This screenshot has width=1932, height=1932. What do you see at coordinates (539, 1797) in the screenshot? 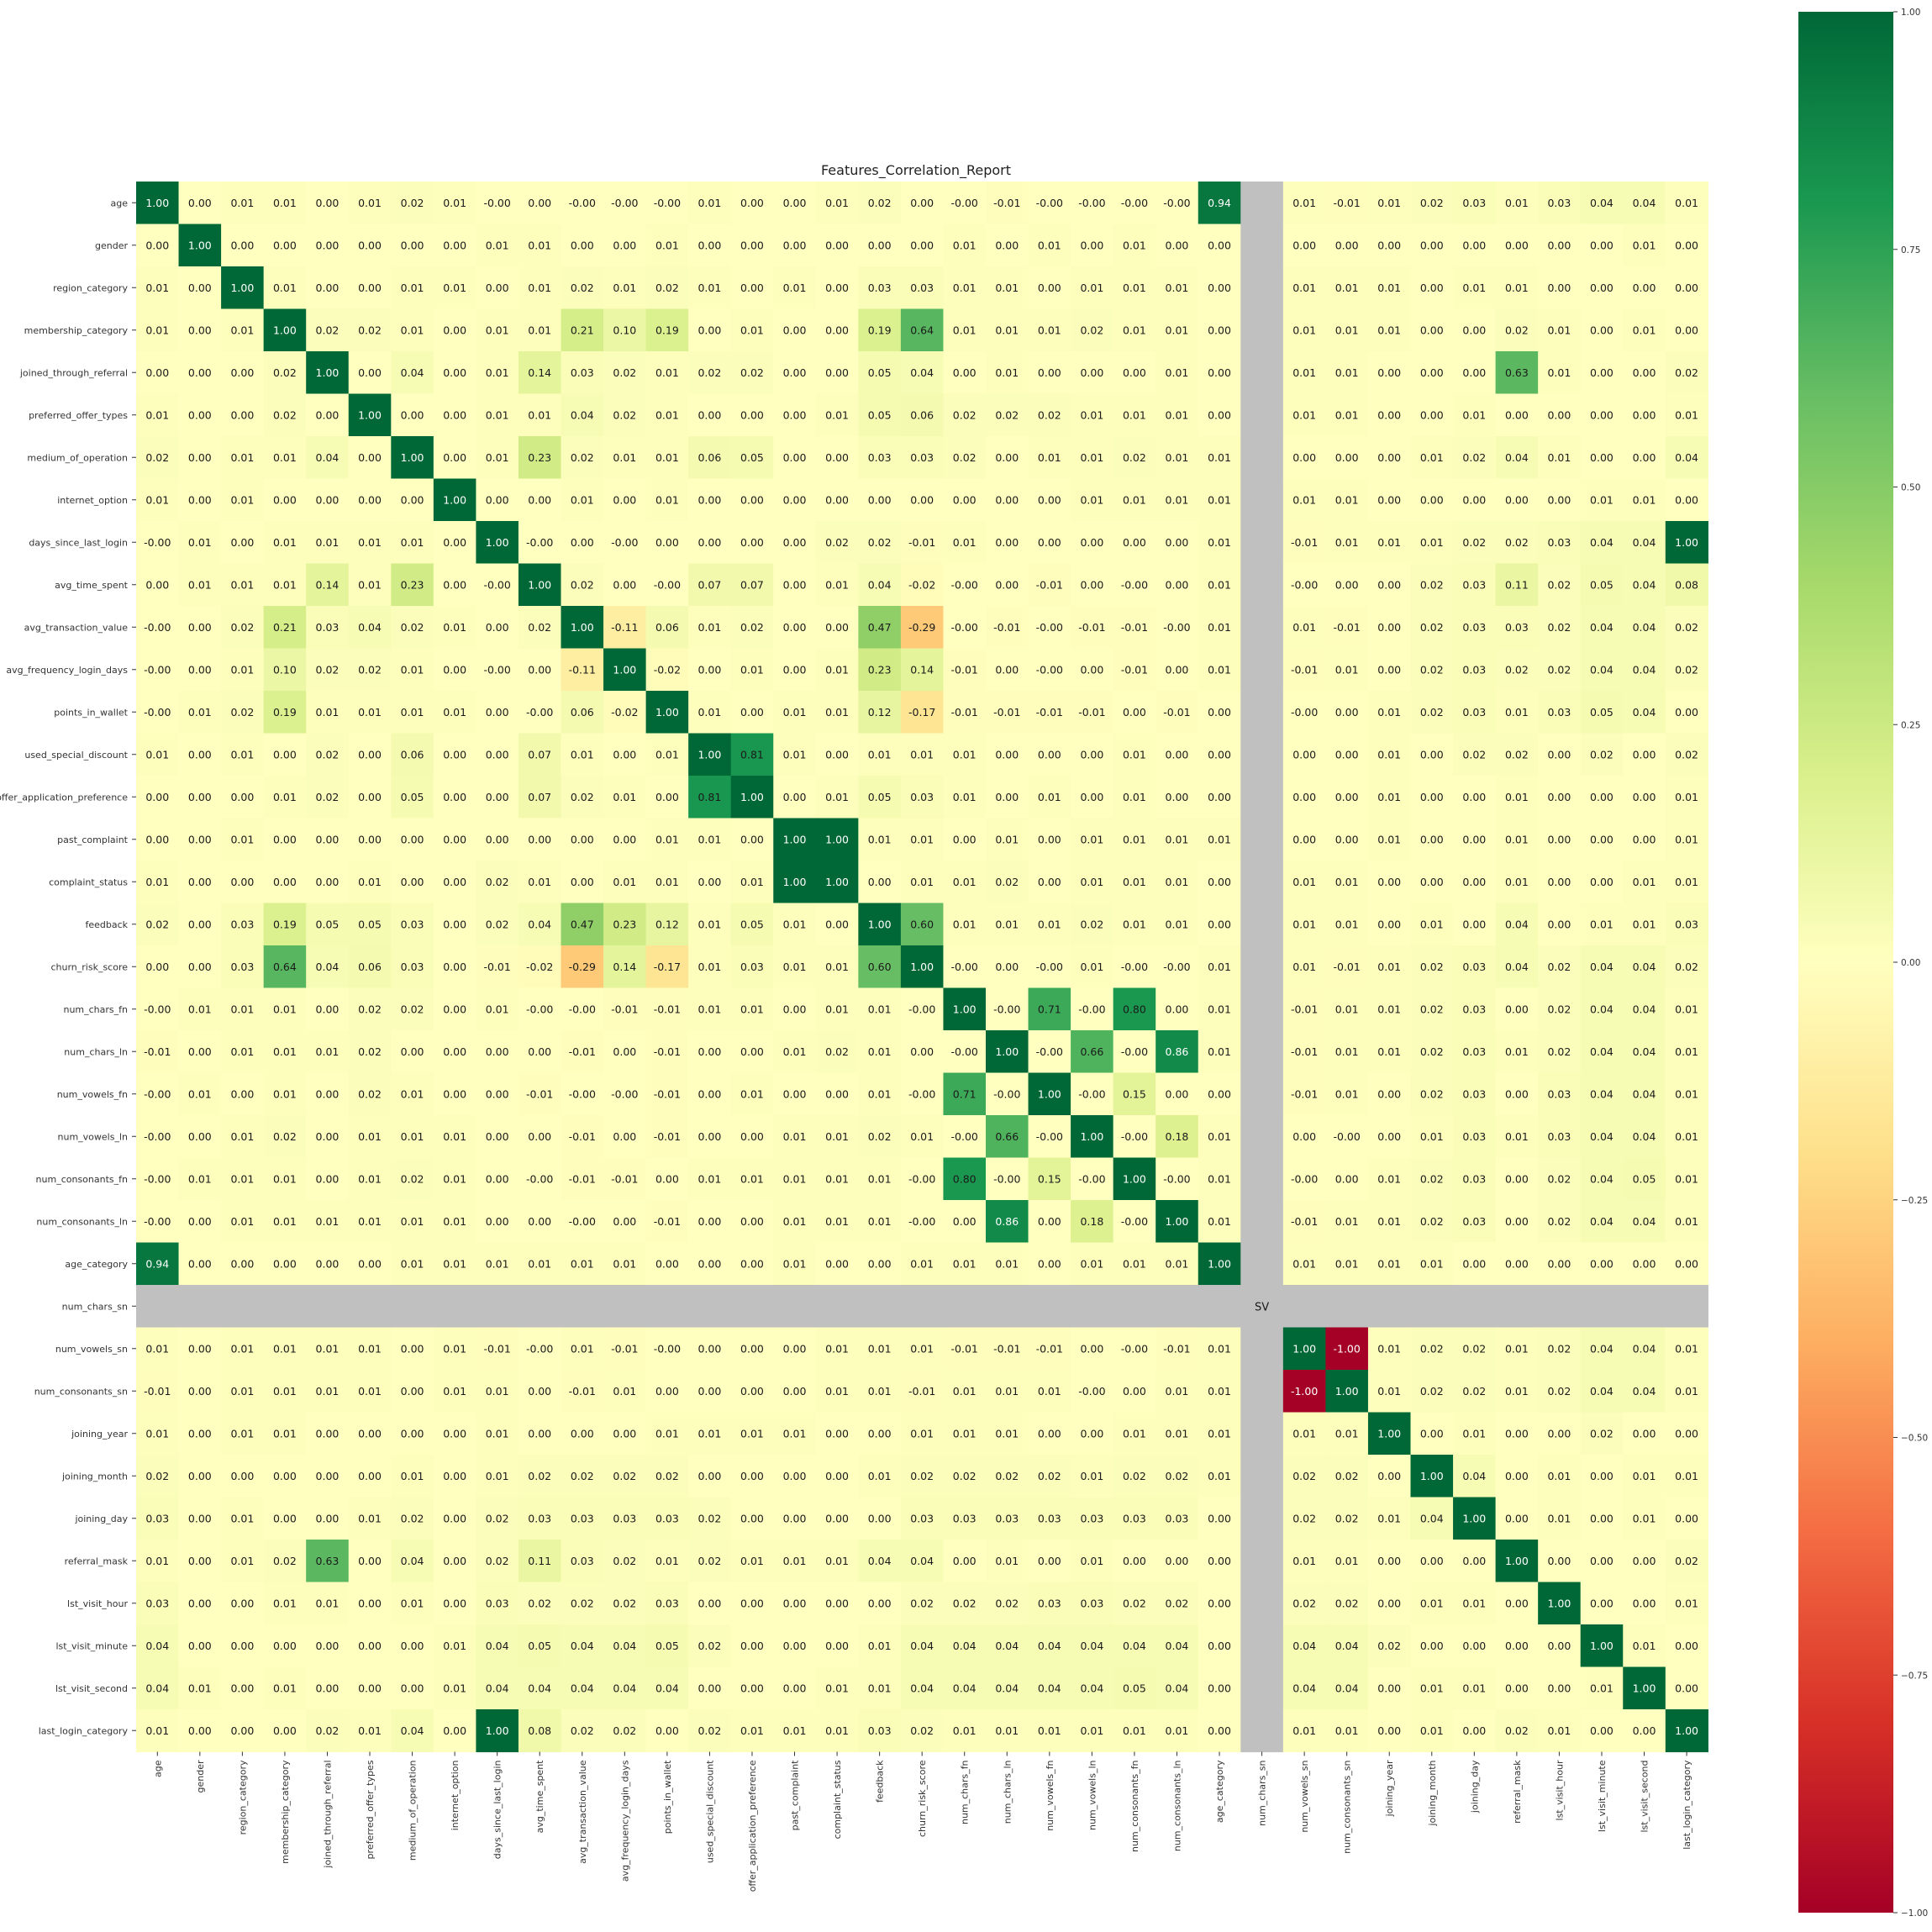
I see `x-tick-label-avg-time-spent: avg_time_spent` at bounding box center [539, 1797].